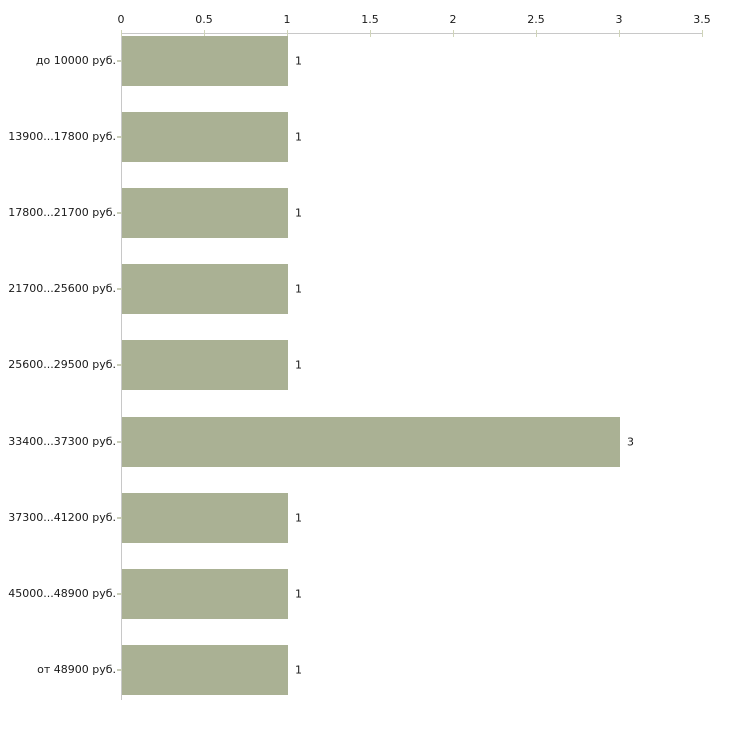  I want to click on x-axis-tick-label: 2, so click(453, 19).